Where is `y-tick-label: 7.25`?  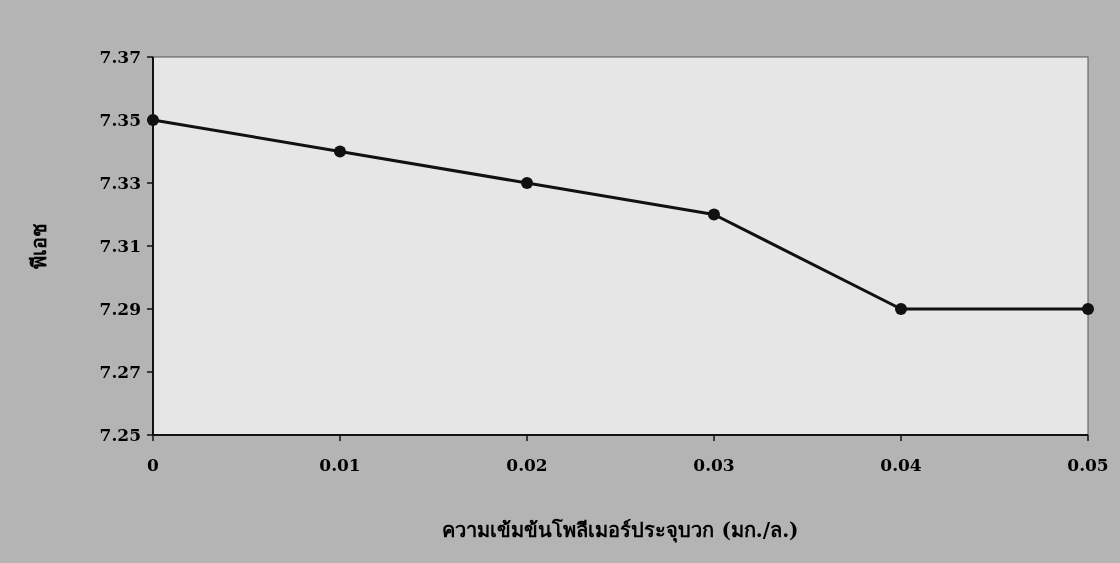 y-tick-label: 7.25 is located at coordinates (120, 435).